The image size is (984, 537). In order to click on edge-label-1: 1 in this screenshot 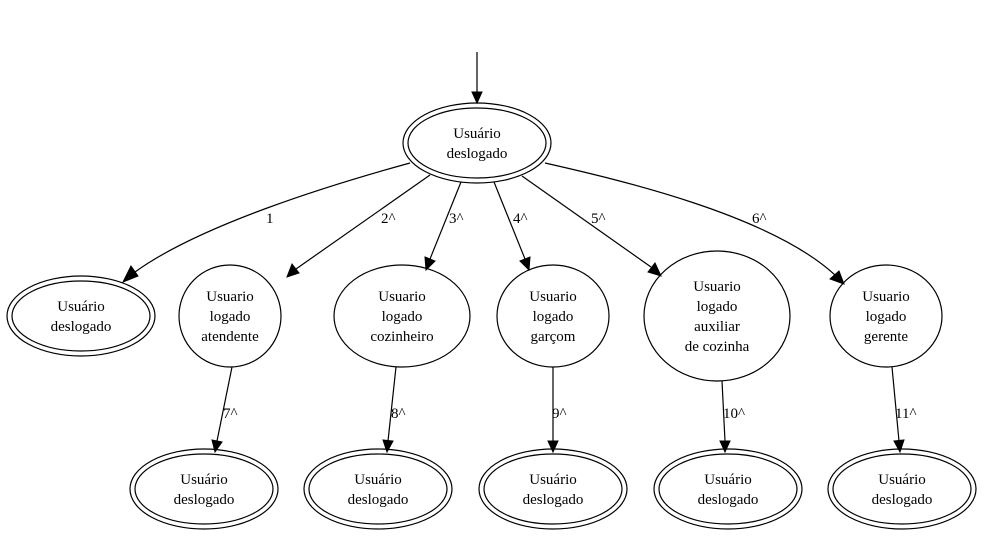, I will do `click(270, 219)`.